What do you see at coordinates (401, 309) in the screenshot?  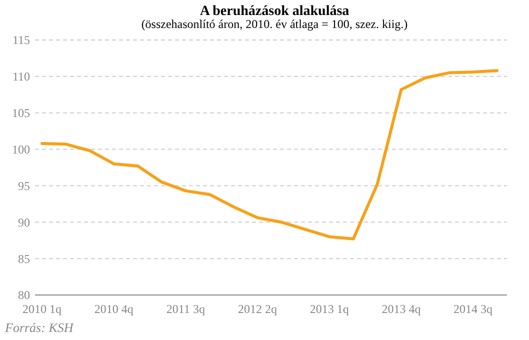 I see `x-tick-label: 2013 4q` at bounding box center [401, 309].